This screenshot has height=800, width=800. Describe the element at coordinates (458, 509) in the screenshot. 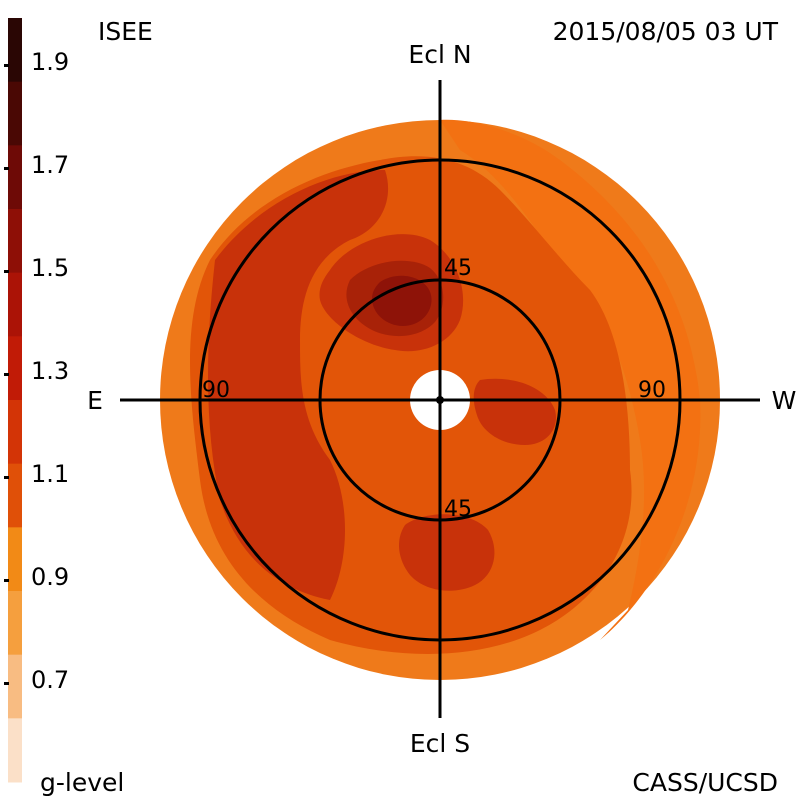

I see `ring-label-45-bottom: 45` at that location.